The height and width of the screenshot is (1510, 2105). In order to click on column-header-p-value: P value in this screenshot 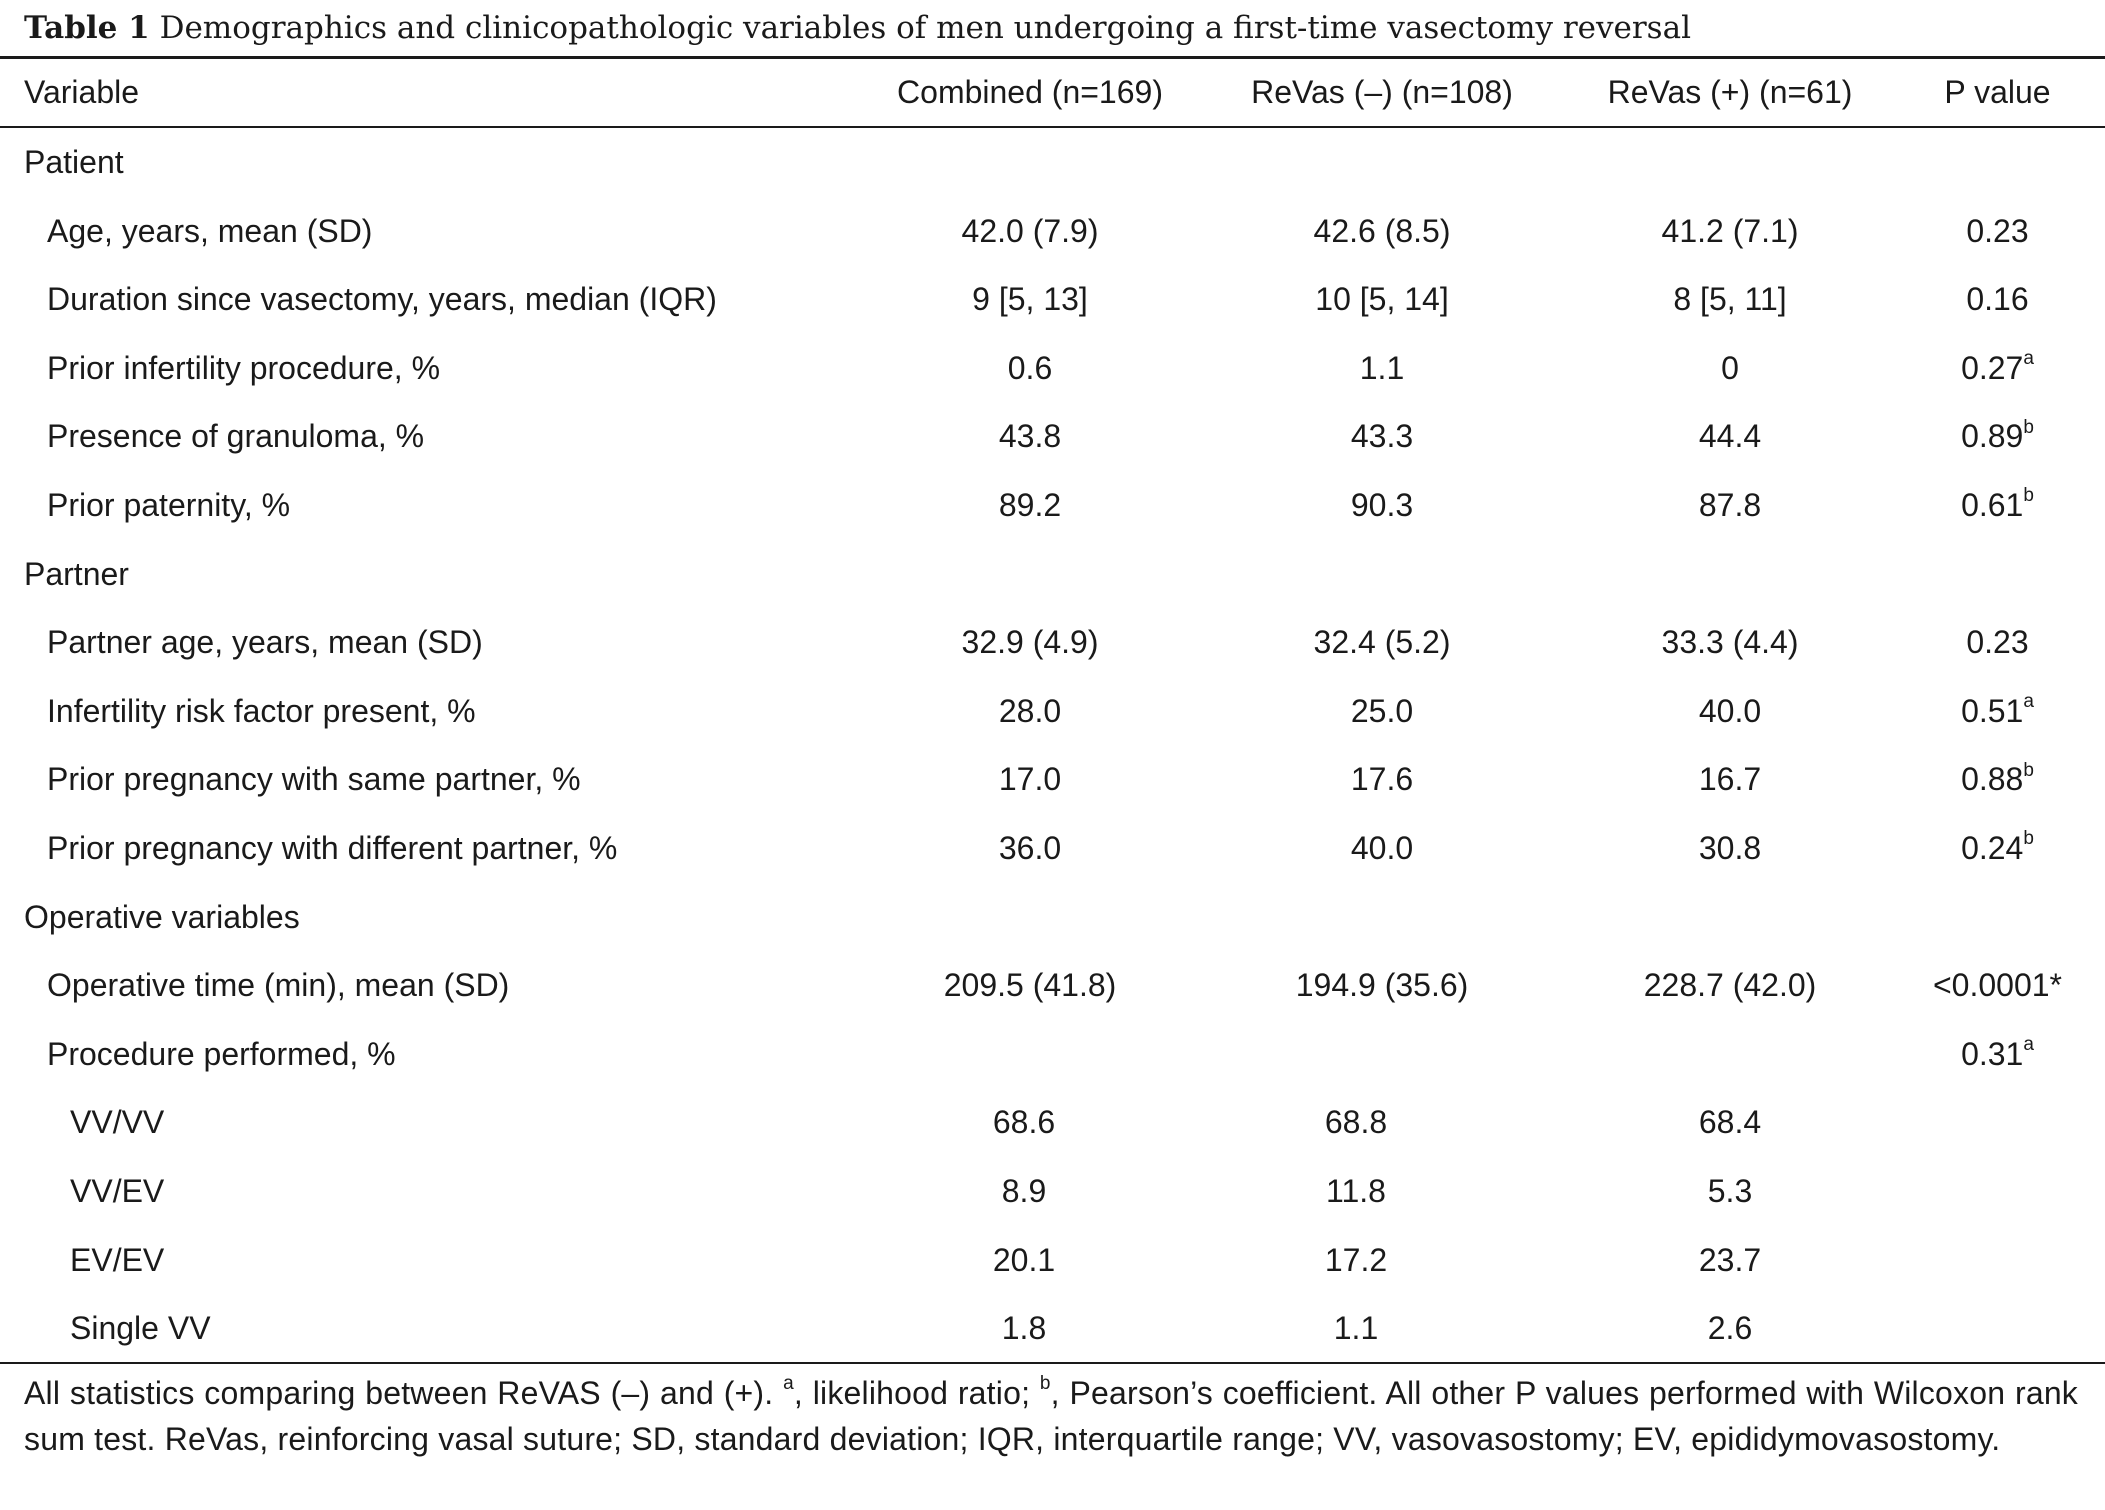, I will do `click(1997, 92)`.